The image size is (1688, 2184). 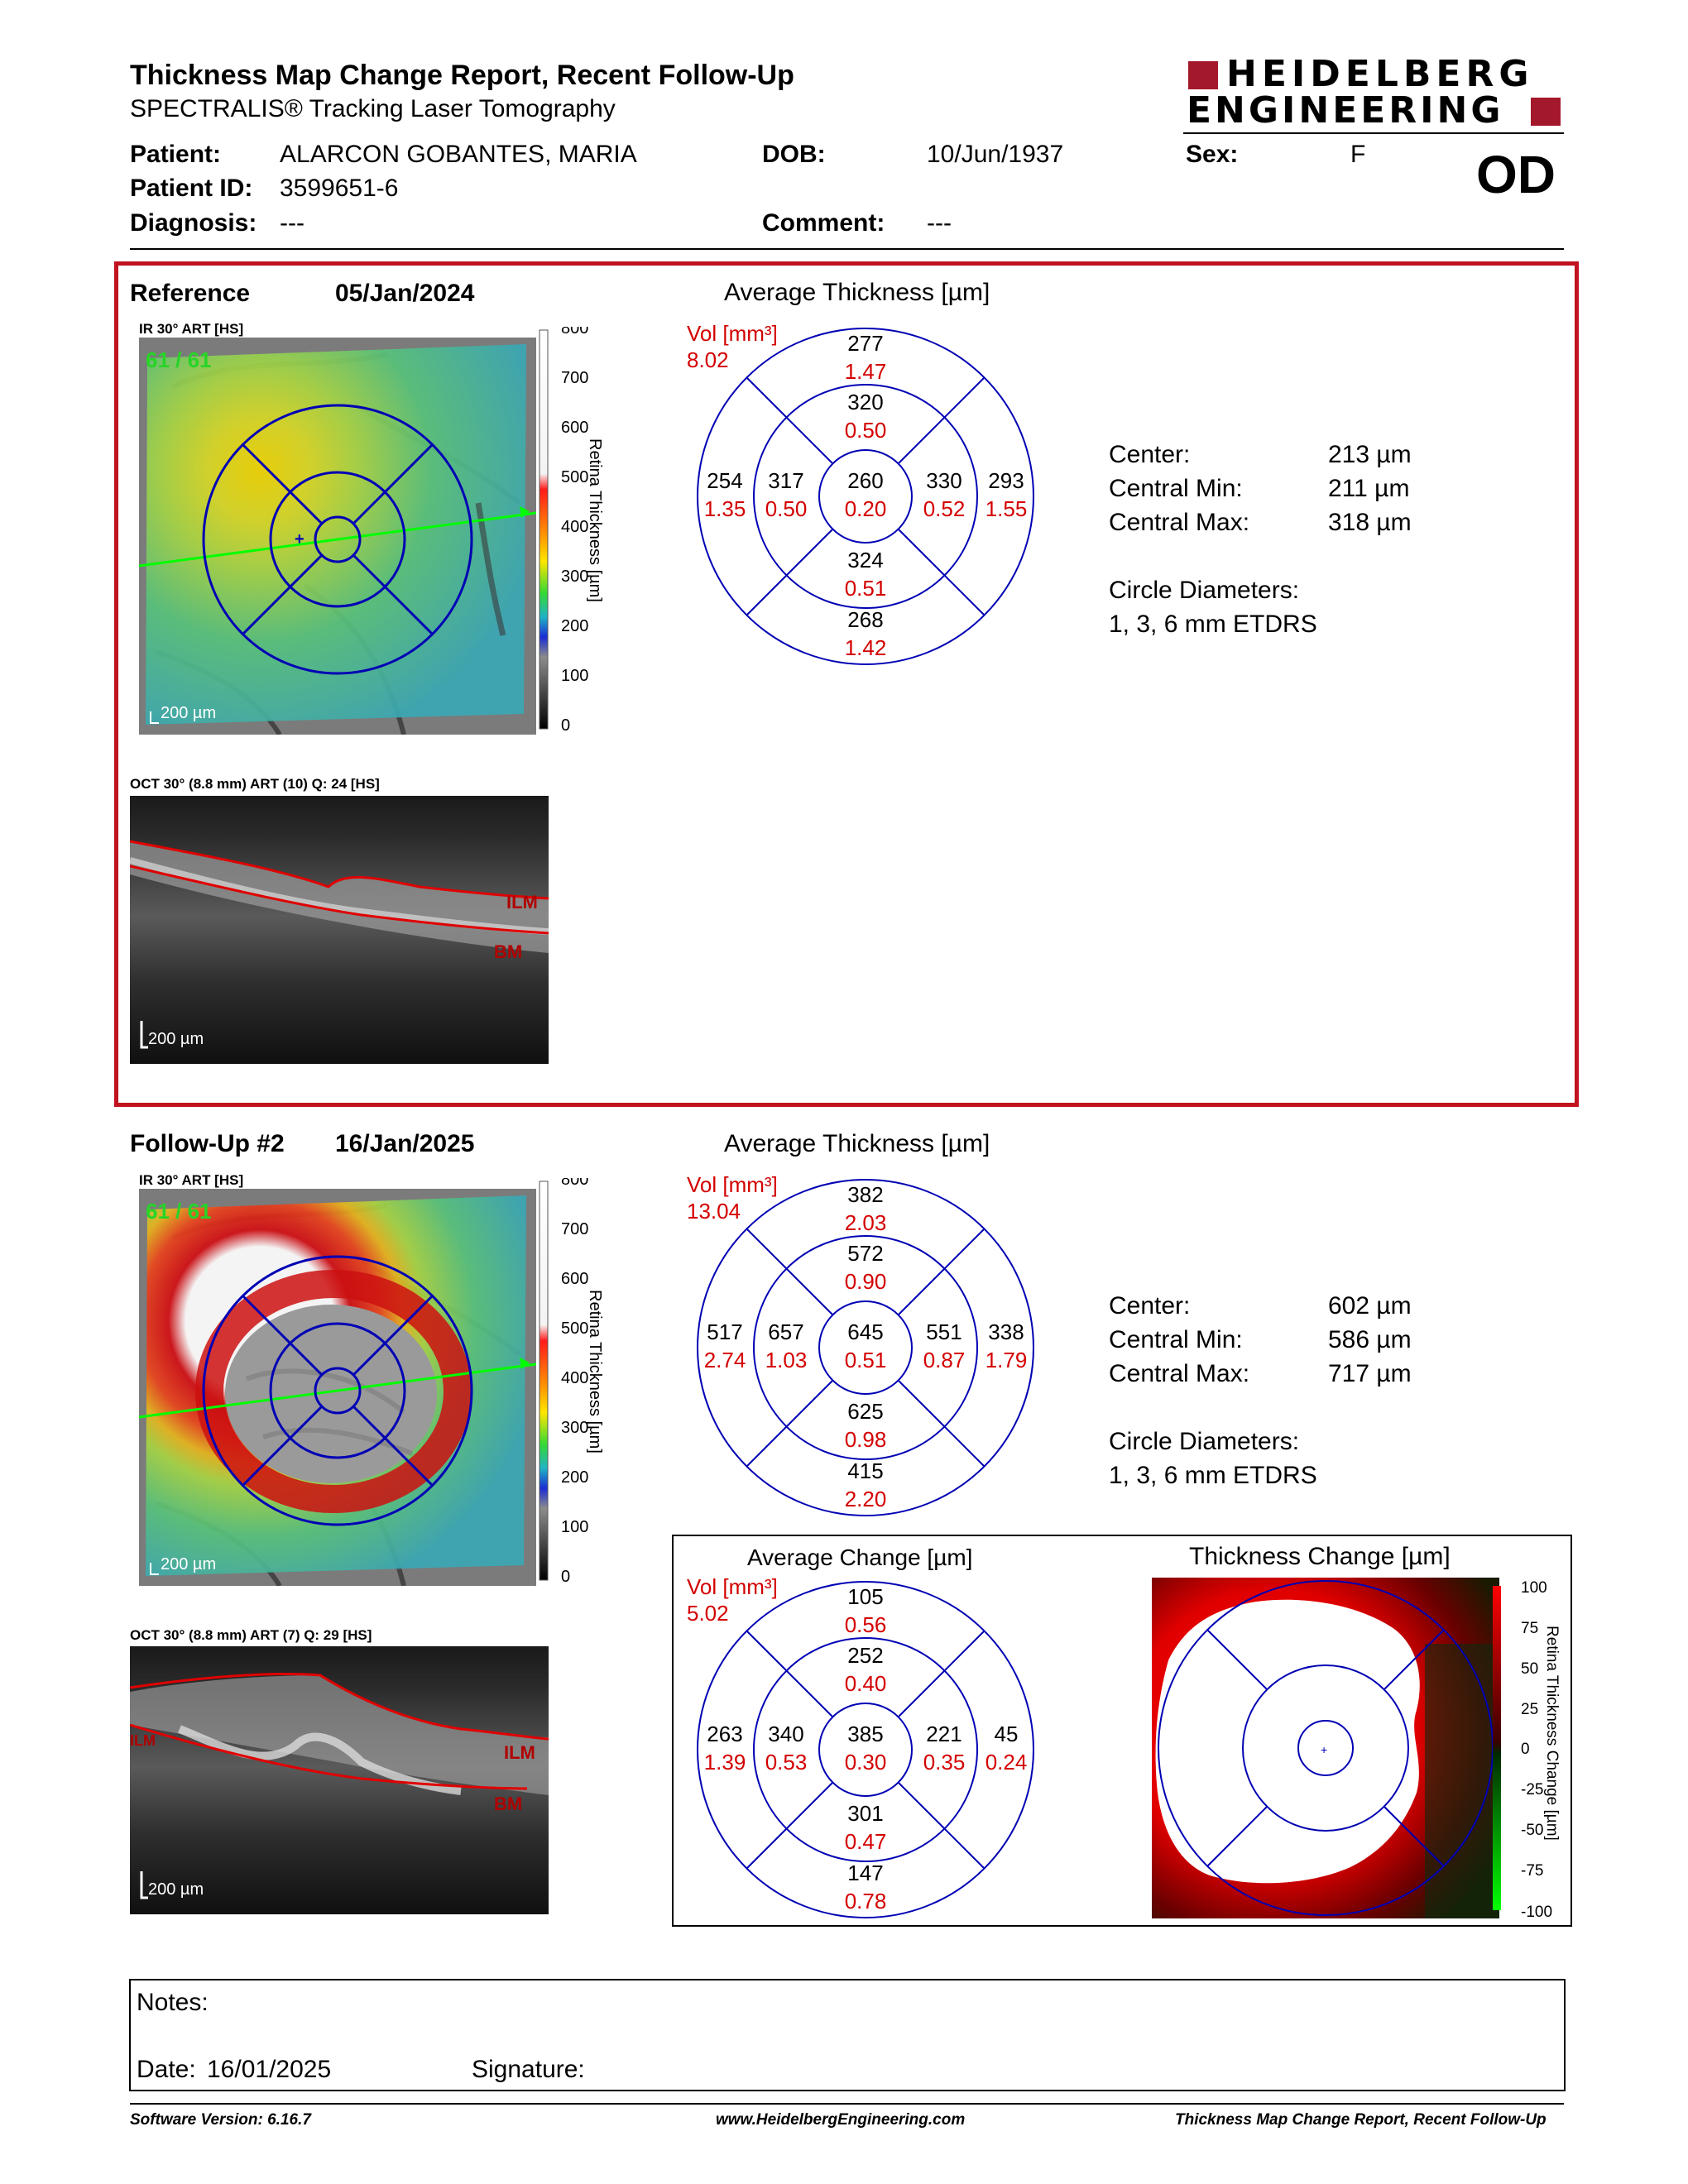 What do you see at coordinates (339, 1780) in the screenshot?
I see `followup-oct-scan: ILM ILM BM 200 µm` at bounding box center [339, 1780].